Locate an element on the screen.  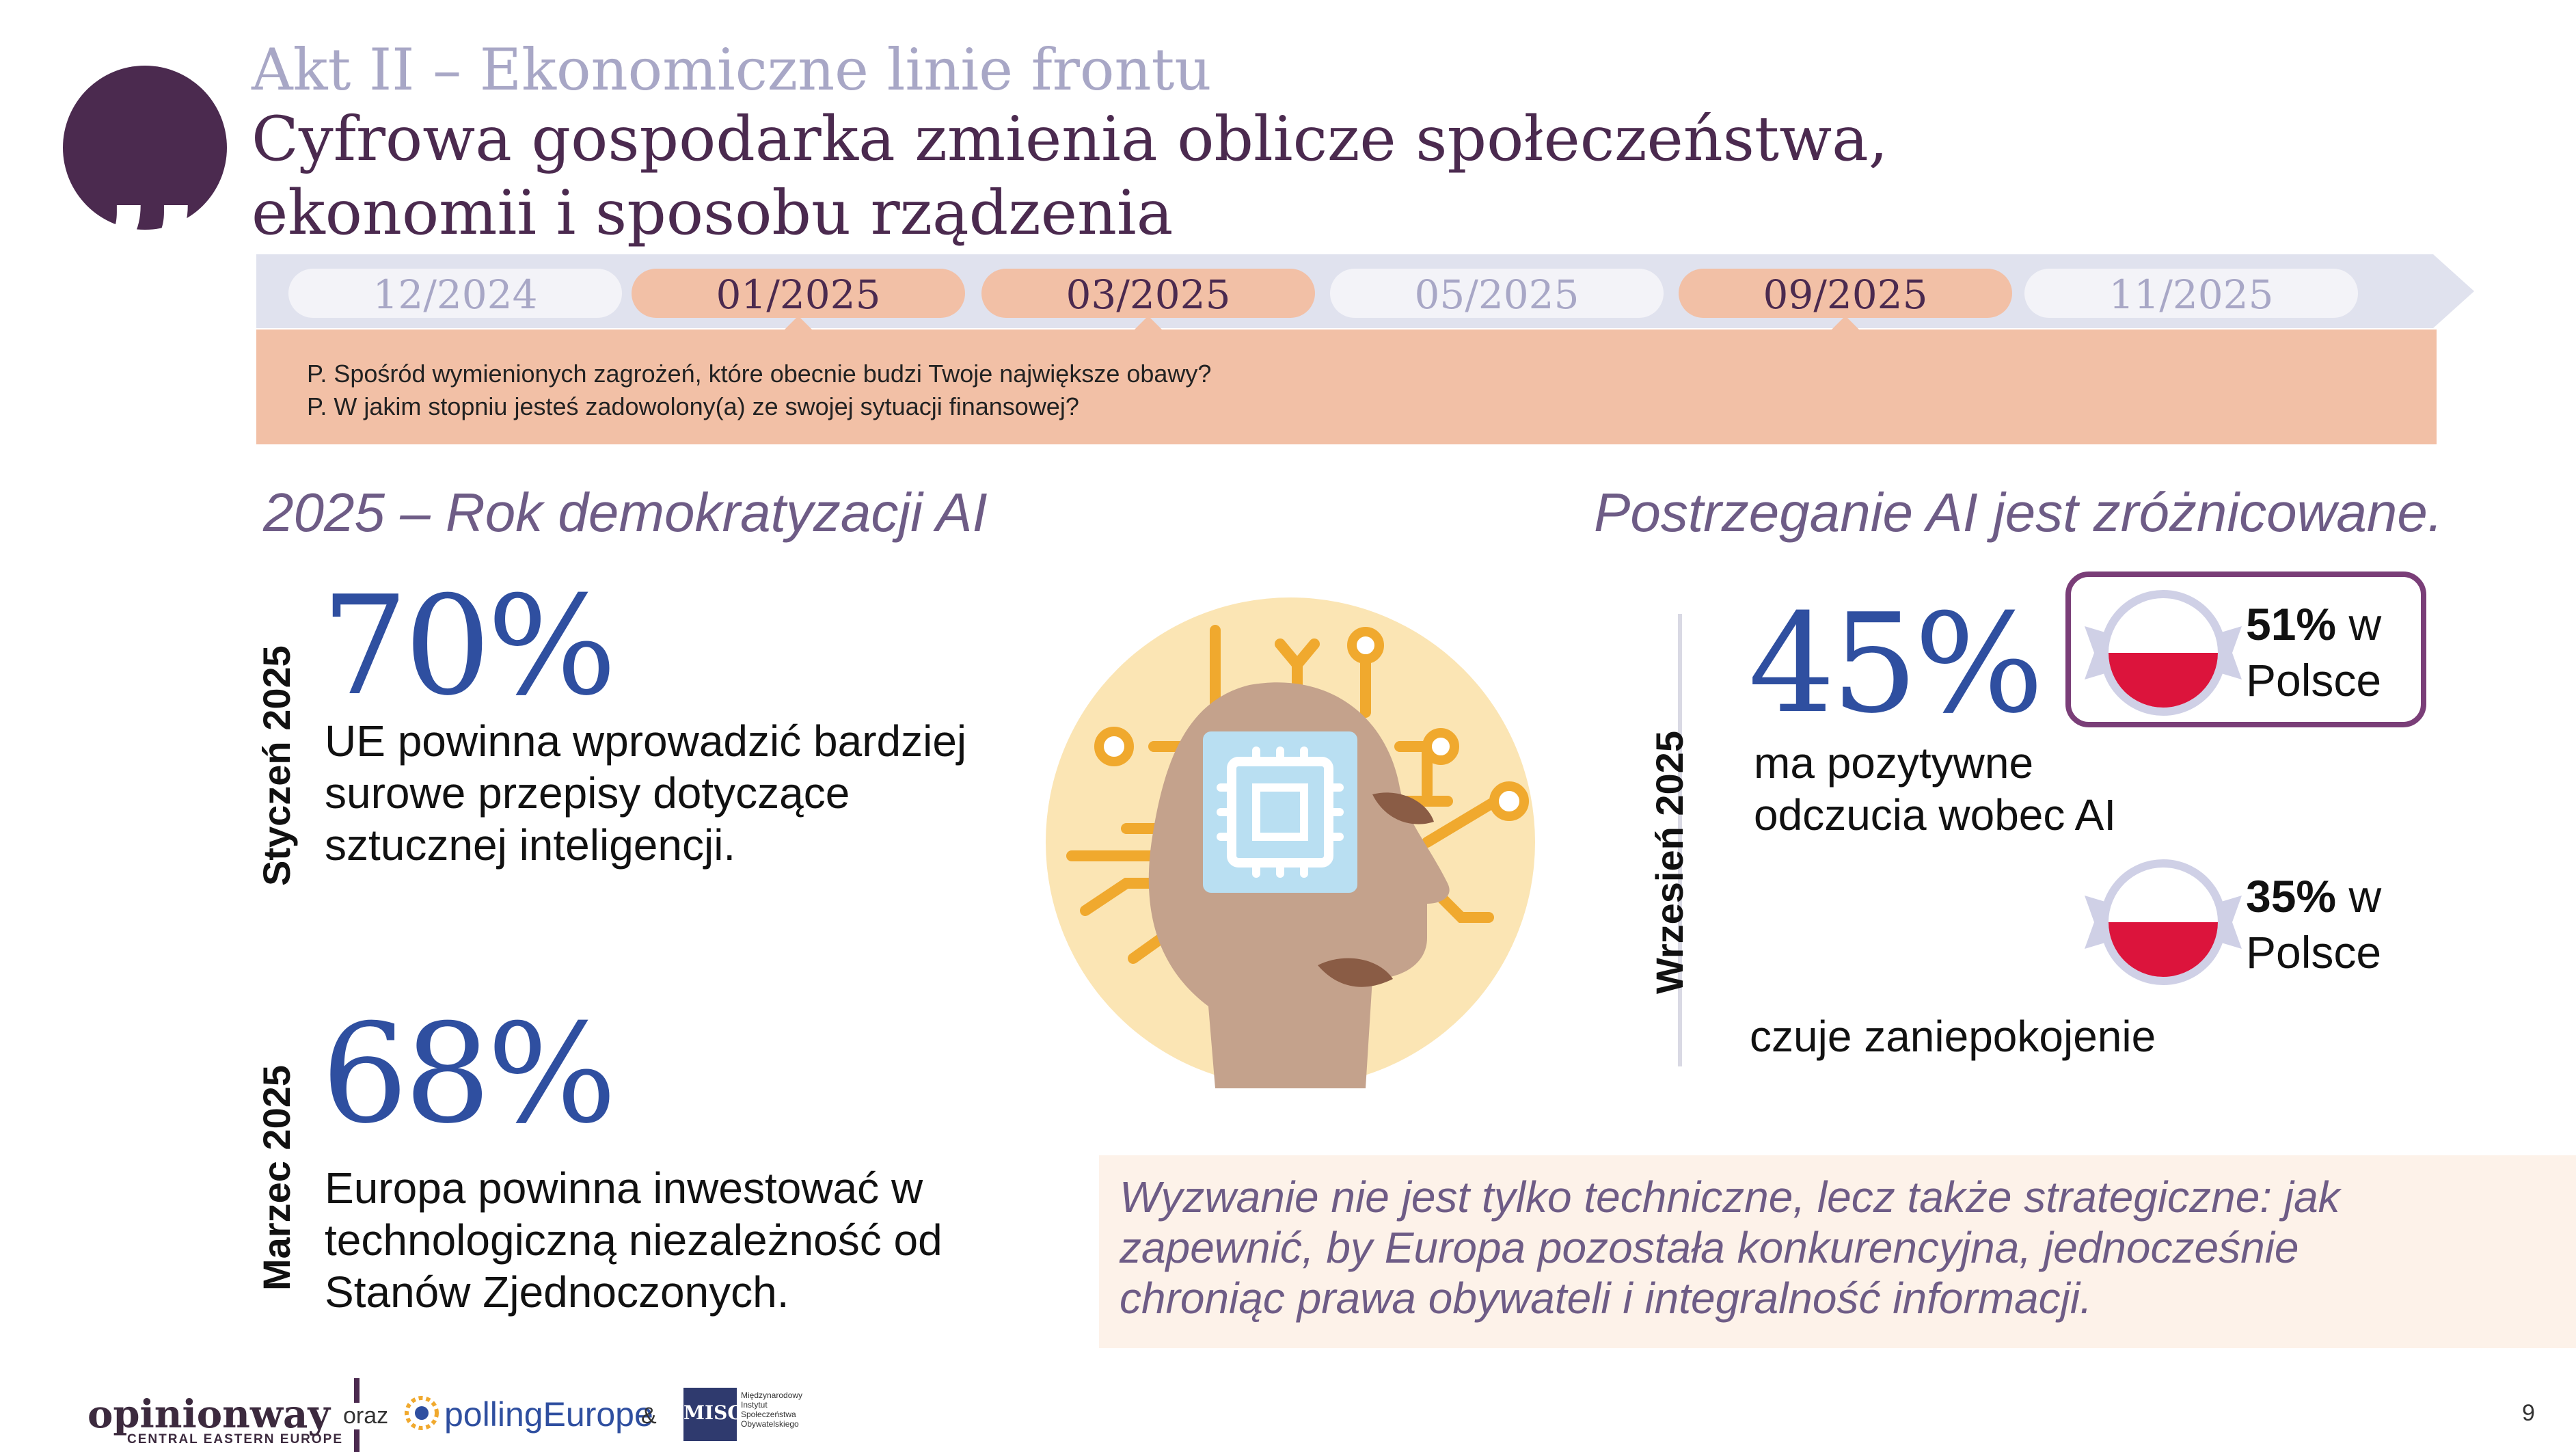
polling-europe-logo: pollingEurope is located at coordinates (549, 1414).